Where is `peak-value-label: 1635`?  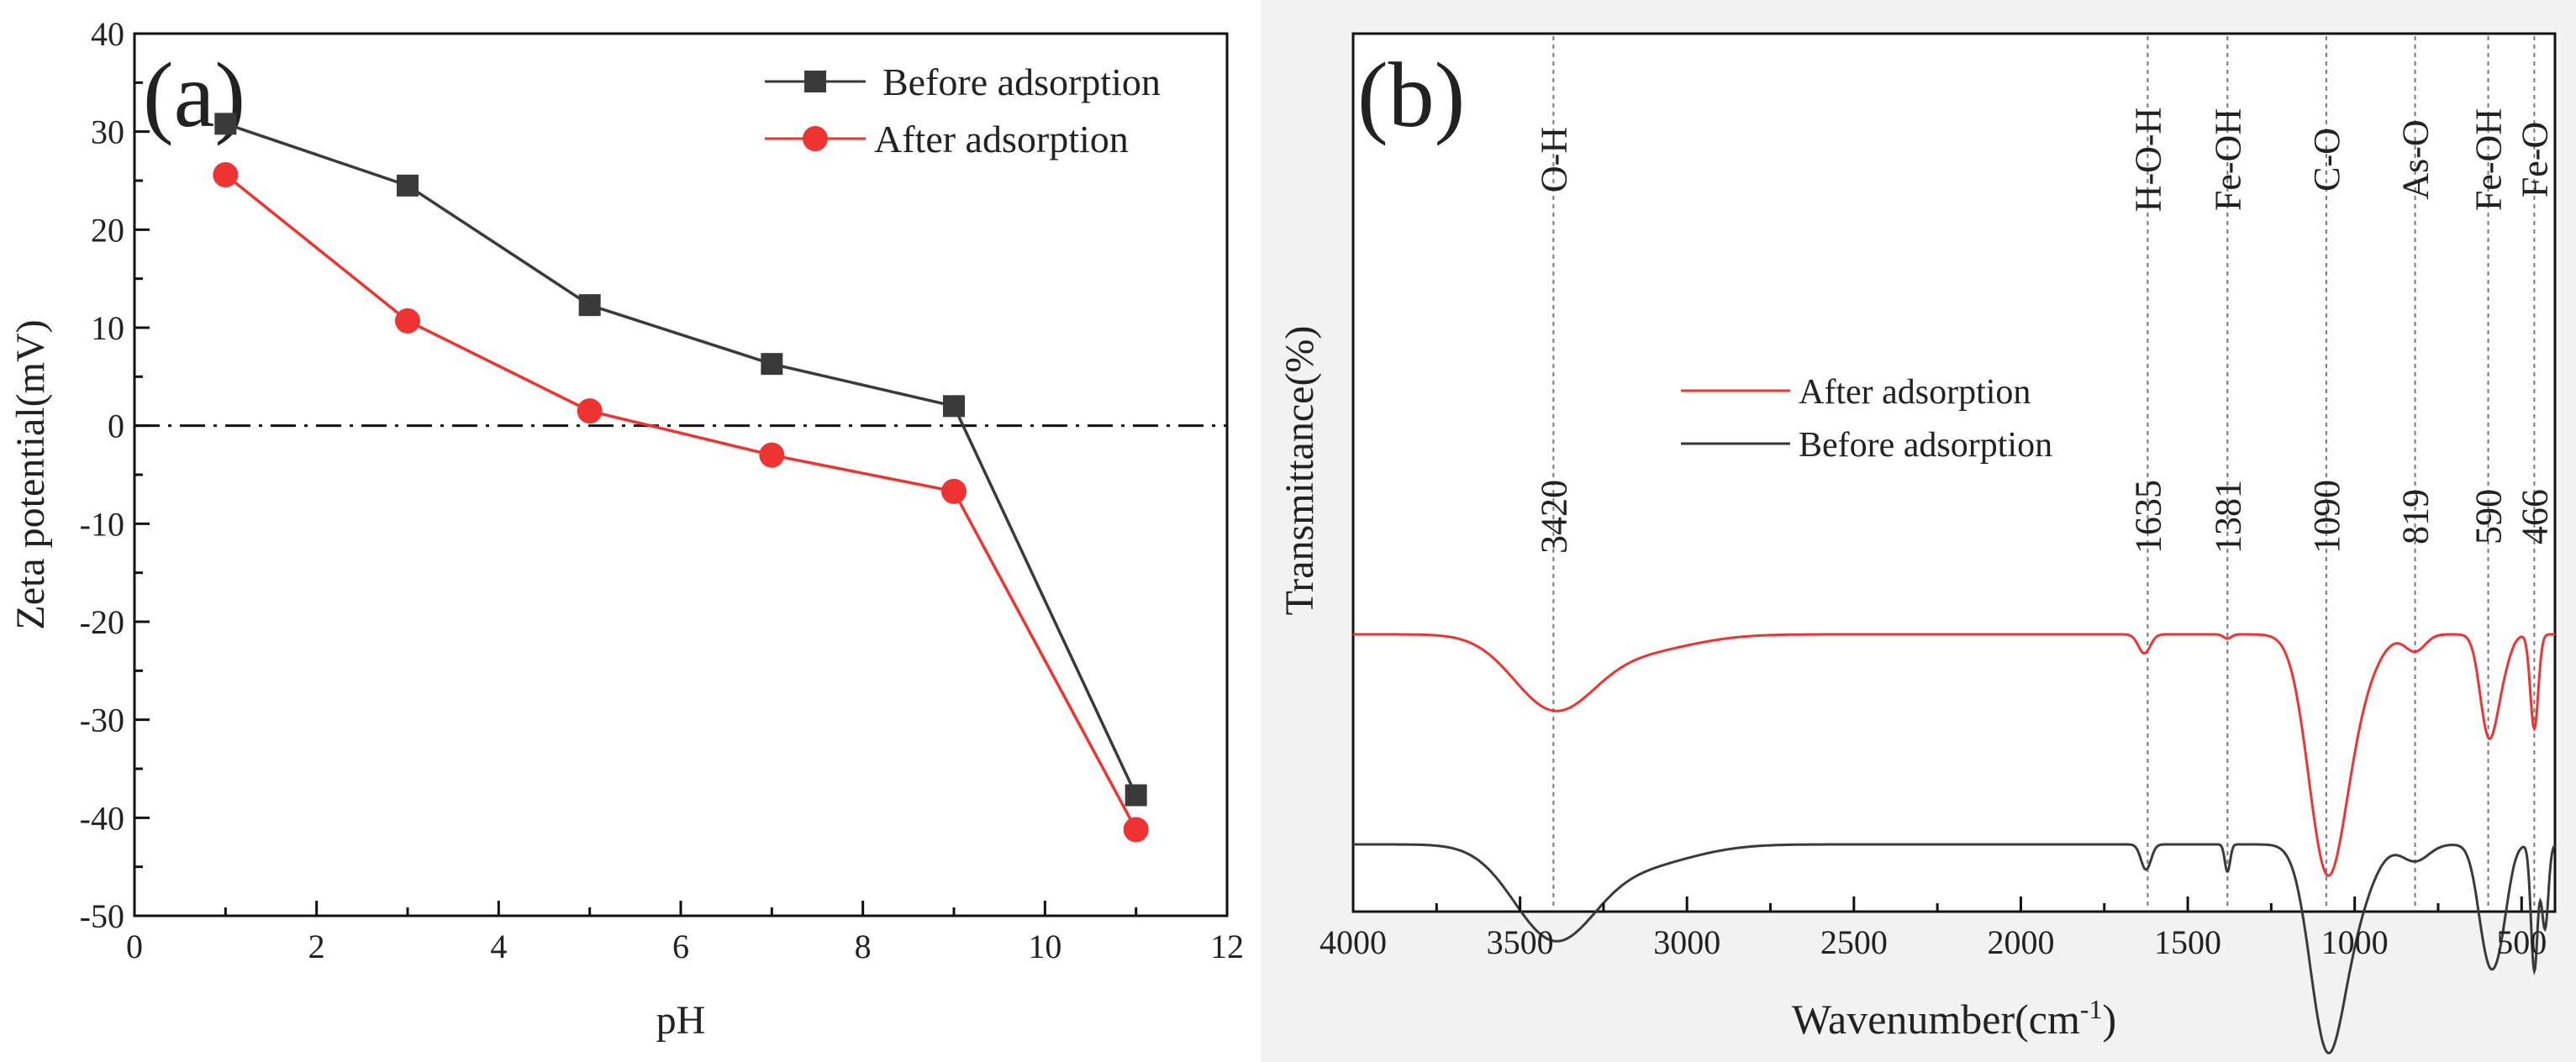 peak-value-label: 1635 is located at coordinates (2147, 517).